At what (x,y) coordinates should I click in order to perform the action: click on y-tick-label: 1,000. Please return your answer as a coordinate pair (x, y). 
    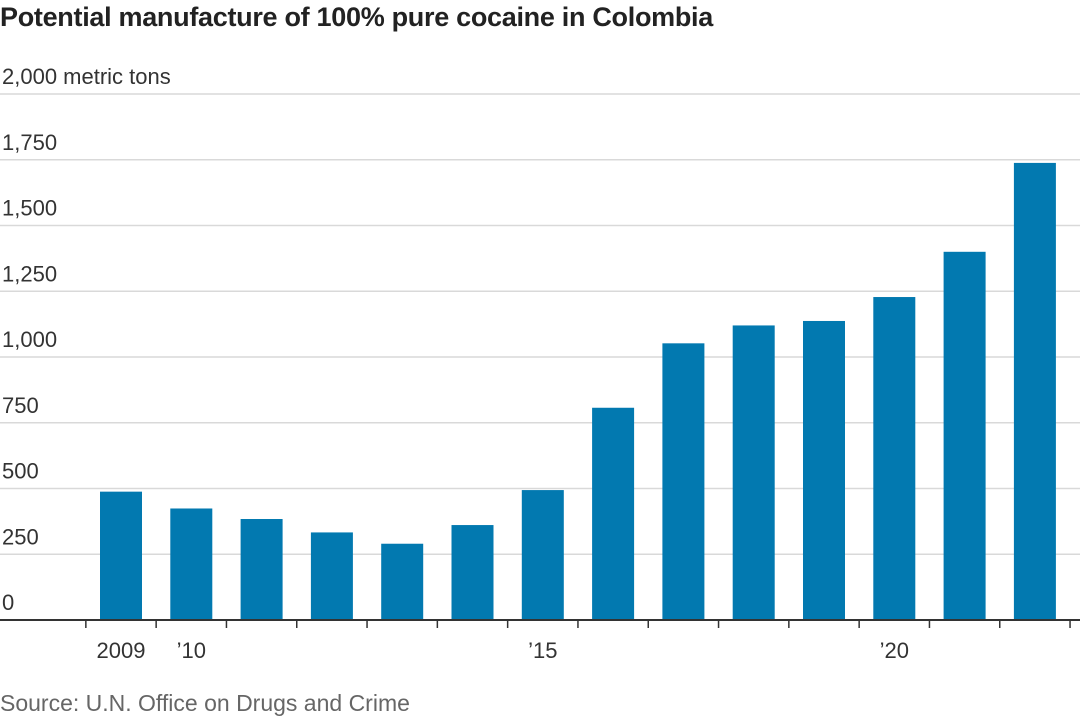
    Looking at the image, I should click on (29, 339).